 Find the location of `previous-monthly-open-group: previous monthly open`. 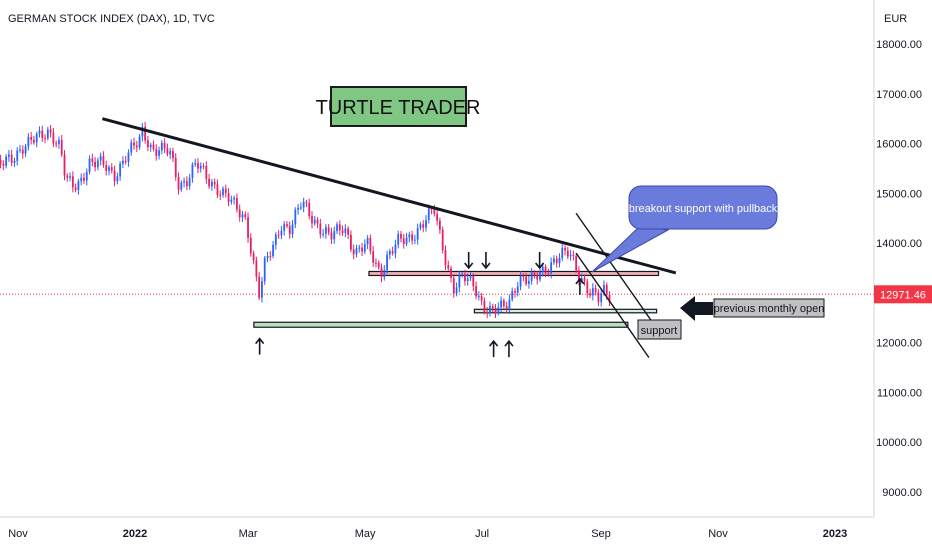

previous-monthly-open-group: previous monthly open is located at coordinates (752, 308).